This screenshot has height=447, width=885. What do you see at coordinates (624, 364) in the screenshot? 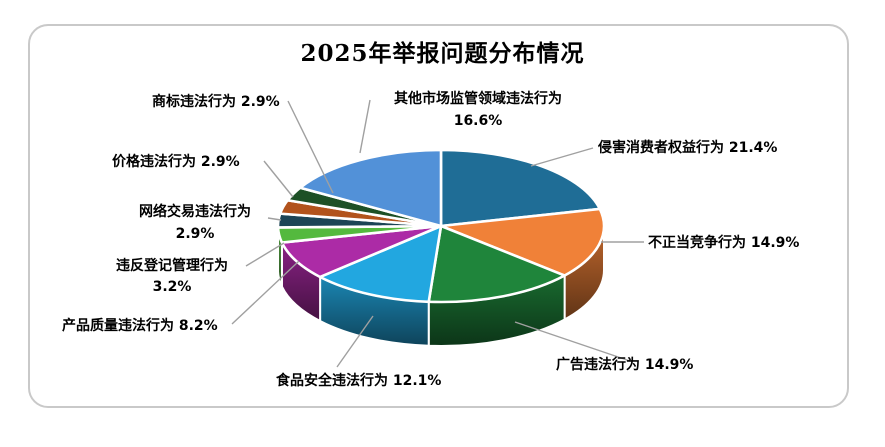
I see `slice-label: 广告违法行为 14.9%` at bounding box center [624, 364].